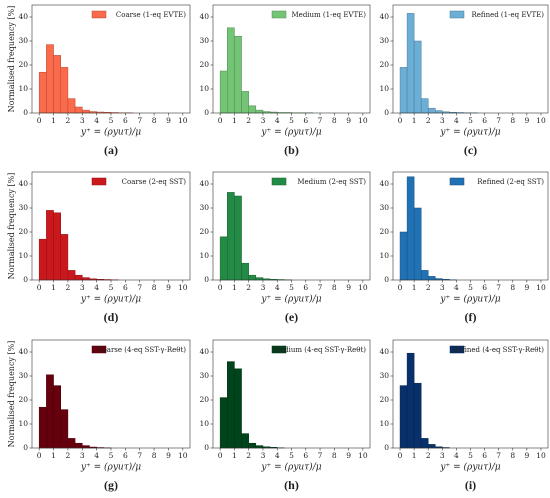  Describe the element at coordinates (470, 485) in the screenshot. I see `panel-caption: (i)` at that location.